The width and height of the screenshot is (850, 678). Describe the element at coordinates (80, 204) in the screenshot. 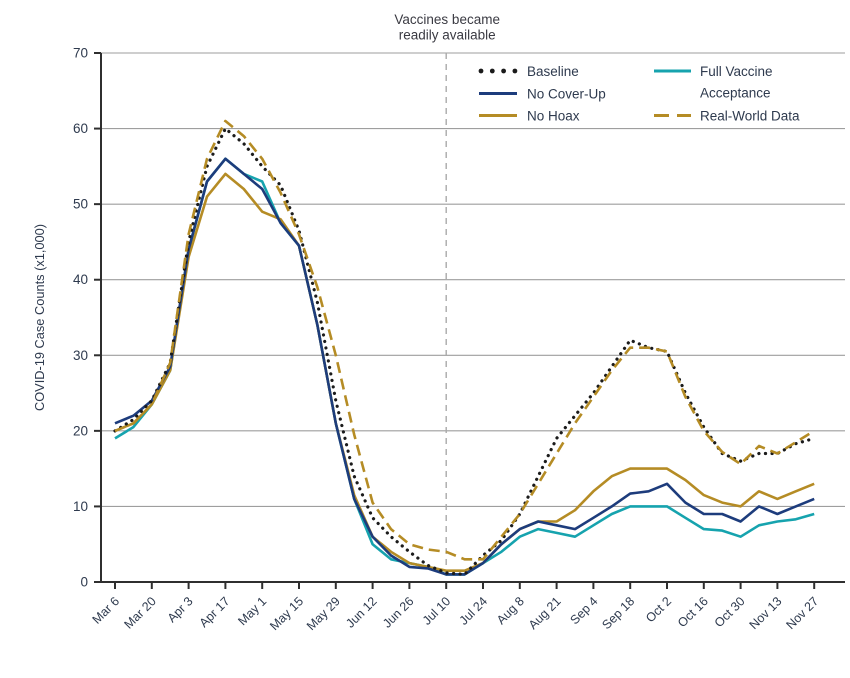

I see `y-tick-label-50: 50` at that location.